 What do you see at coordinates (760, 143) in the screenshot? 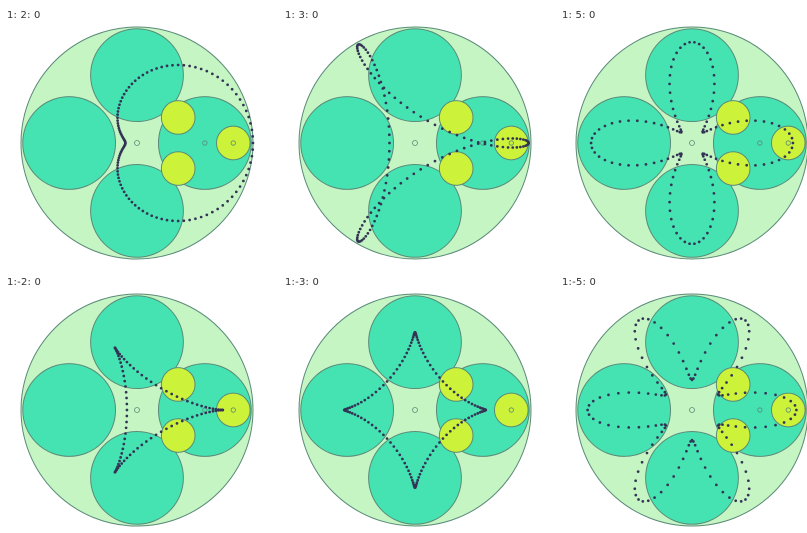
I see `planet-center-marker` at bounding box center [760, 143].